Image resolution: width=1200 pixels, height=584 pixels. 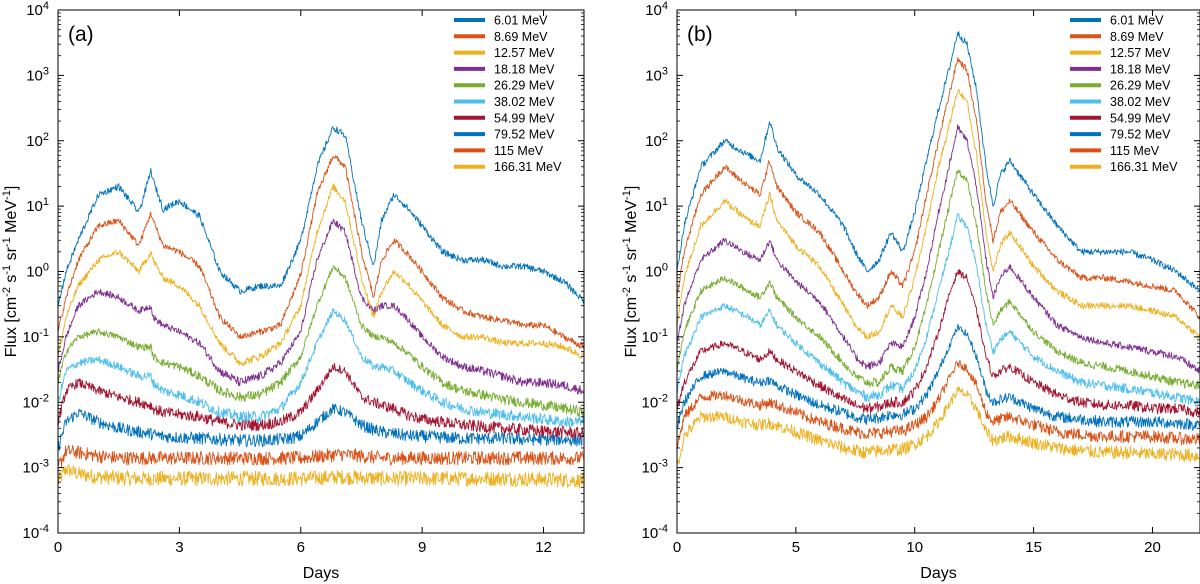 I want to click on y-tick-label: 10⁴, so click(x=656, y=9).